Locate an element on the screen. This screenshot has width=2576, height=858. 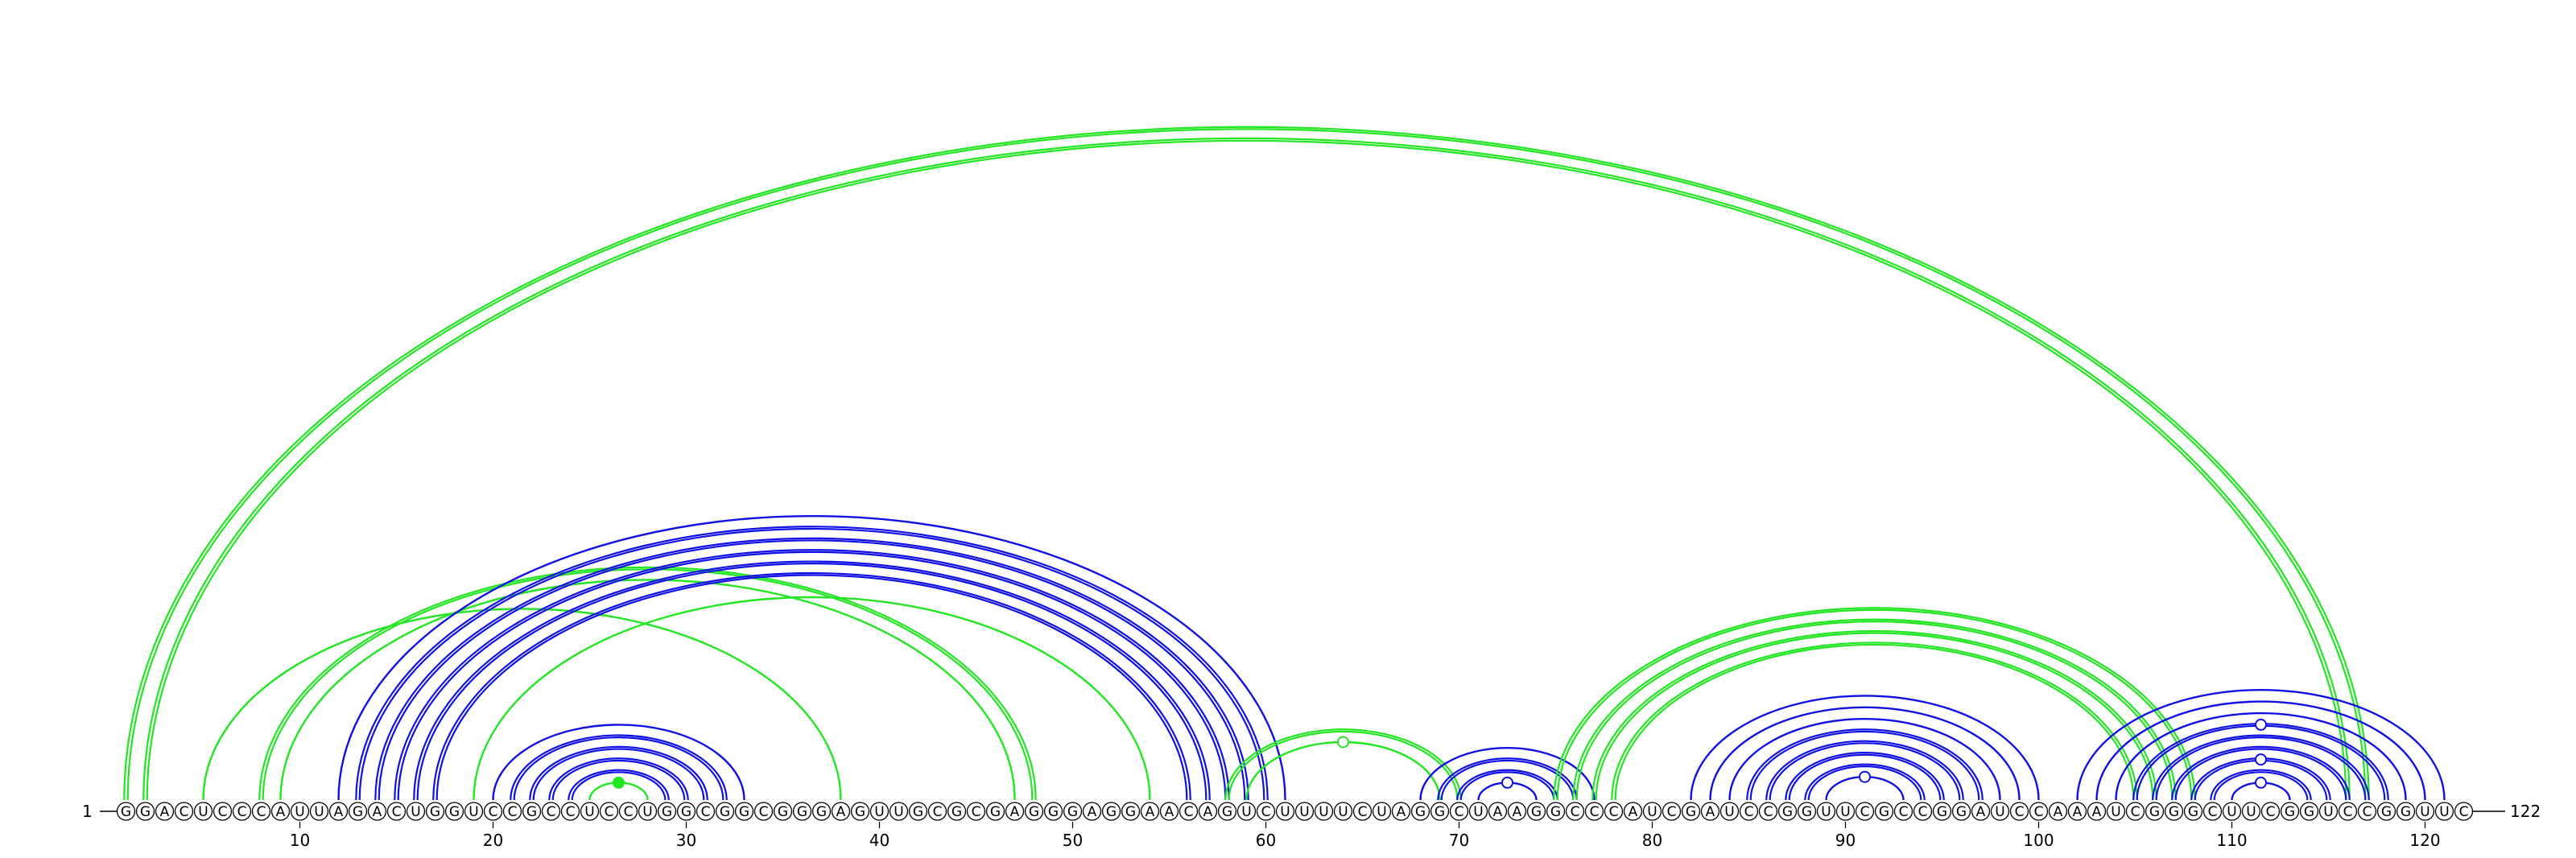
position-tick: 110 is located at coordinates (2232, 836).